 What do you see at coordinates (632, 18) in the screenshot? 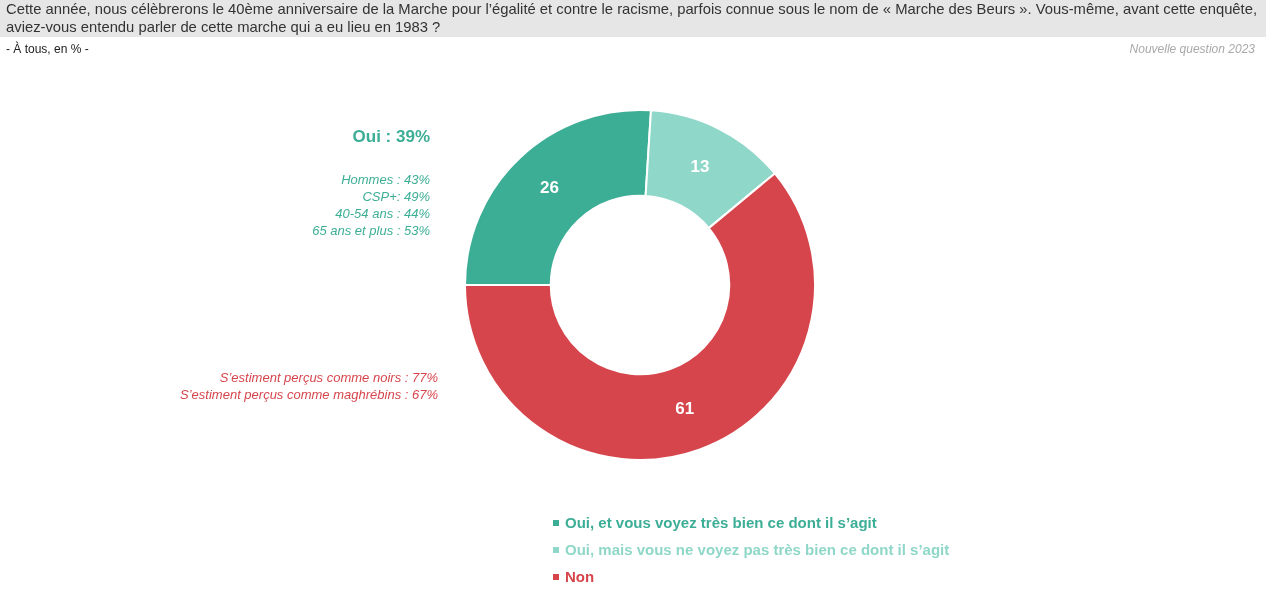
I see `chart-title: Cette année, nous célèbrerons le 40ème anniversaire de la Marche pour l’égalité et contre le racisme, parfois connue sous le nom de « Marche des Beurs ». Vous-même, avant cette enquête, aviez-vous entendu parler de cette marche qui a eu lieu en 1983 ?` at bounding box center [632, 18].